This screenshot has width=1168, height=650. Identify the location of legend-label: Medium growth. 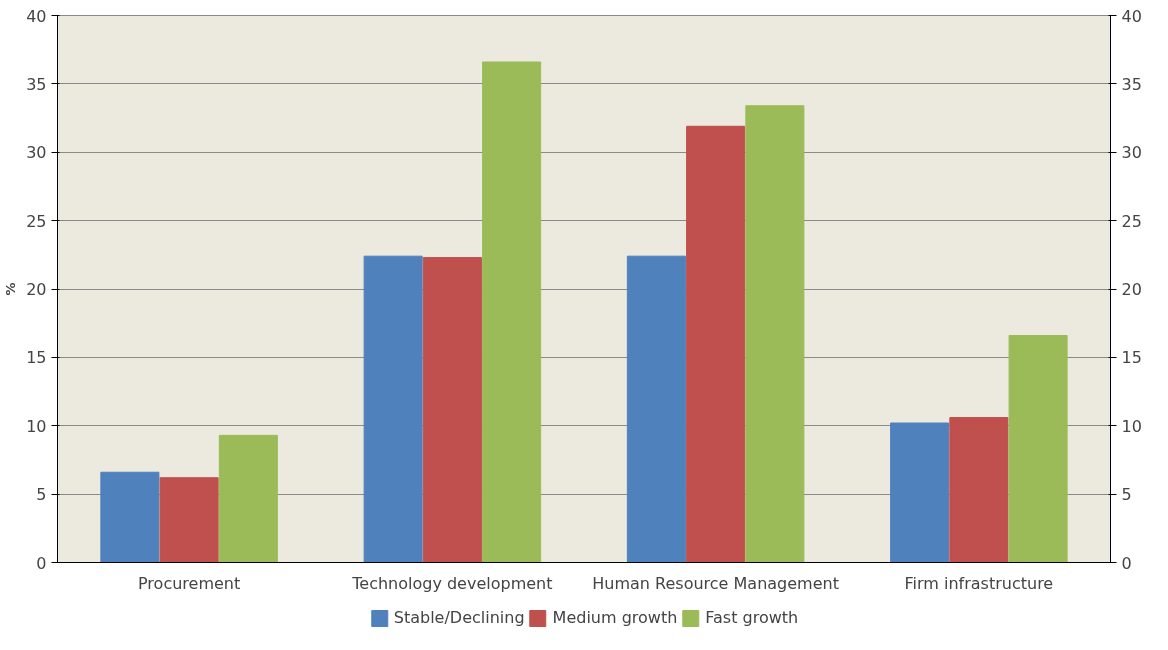
(615, 617).